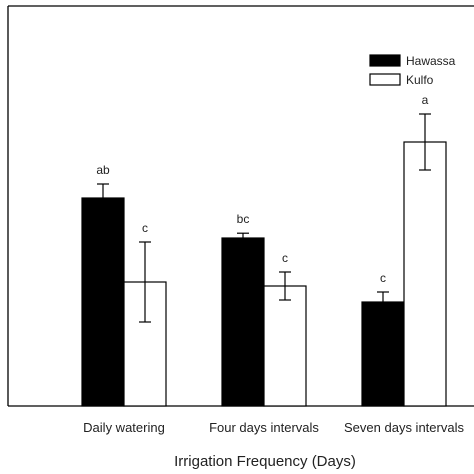 Image resolution: width=474 pixels, height=474 pixels. I want to click on significance-label-kulfo-2: a, so click(425, 100).